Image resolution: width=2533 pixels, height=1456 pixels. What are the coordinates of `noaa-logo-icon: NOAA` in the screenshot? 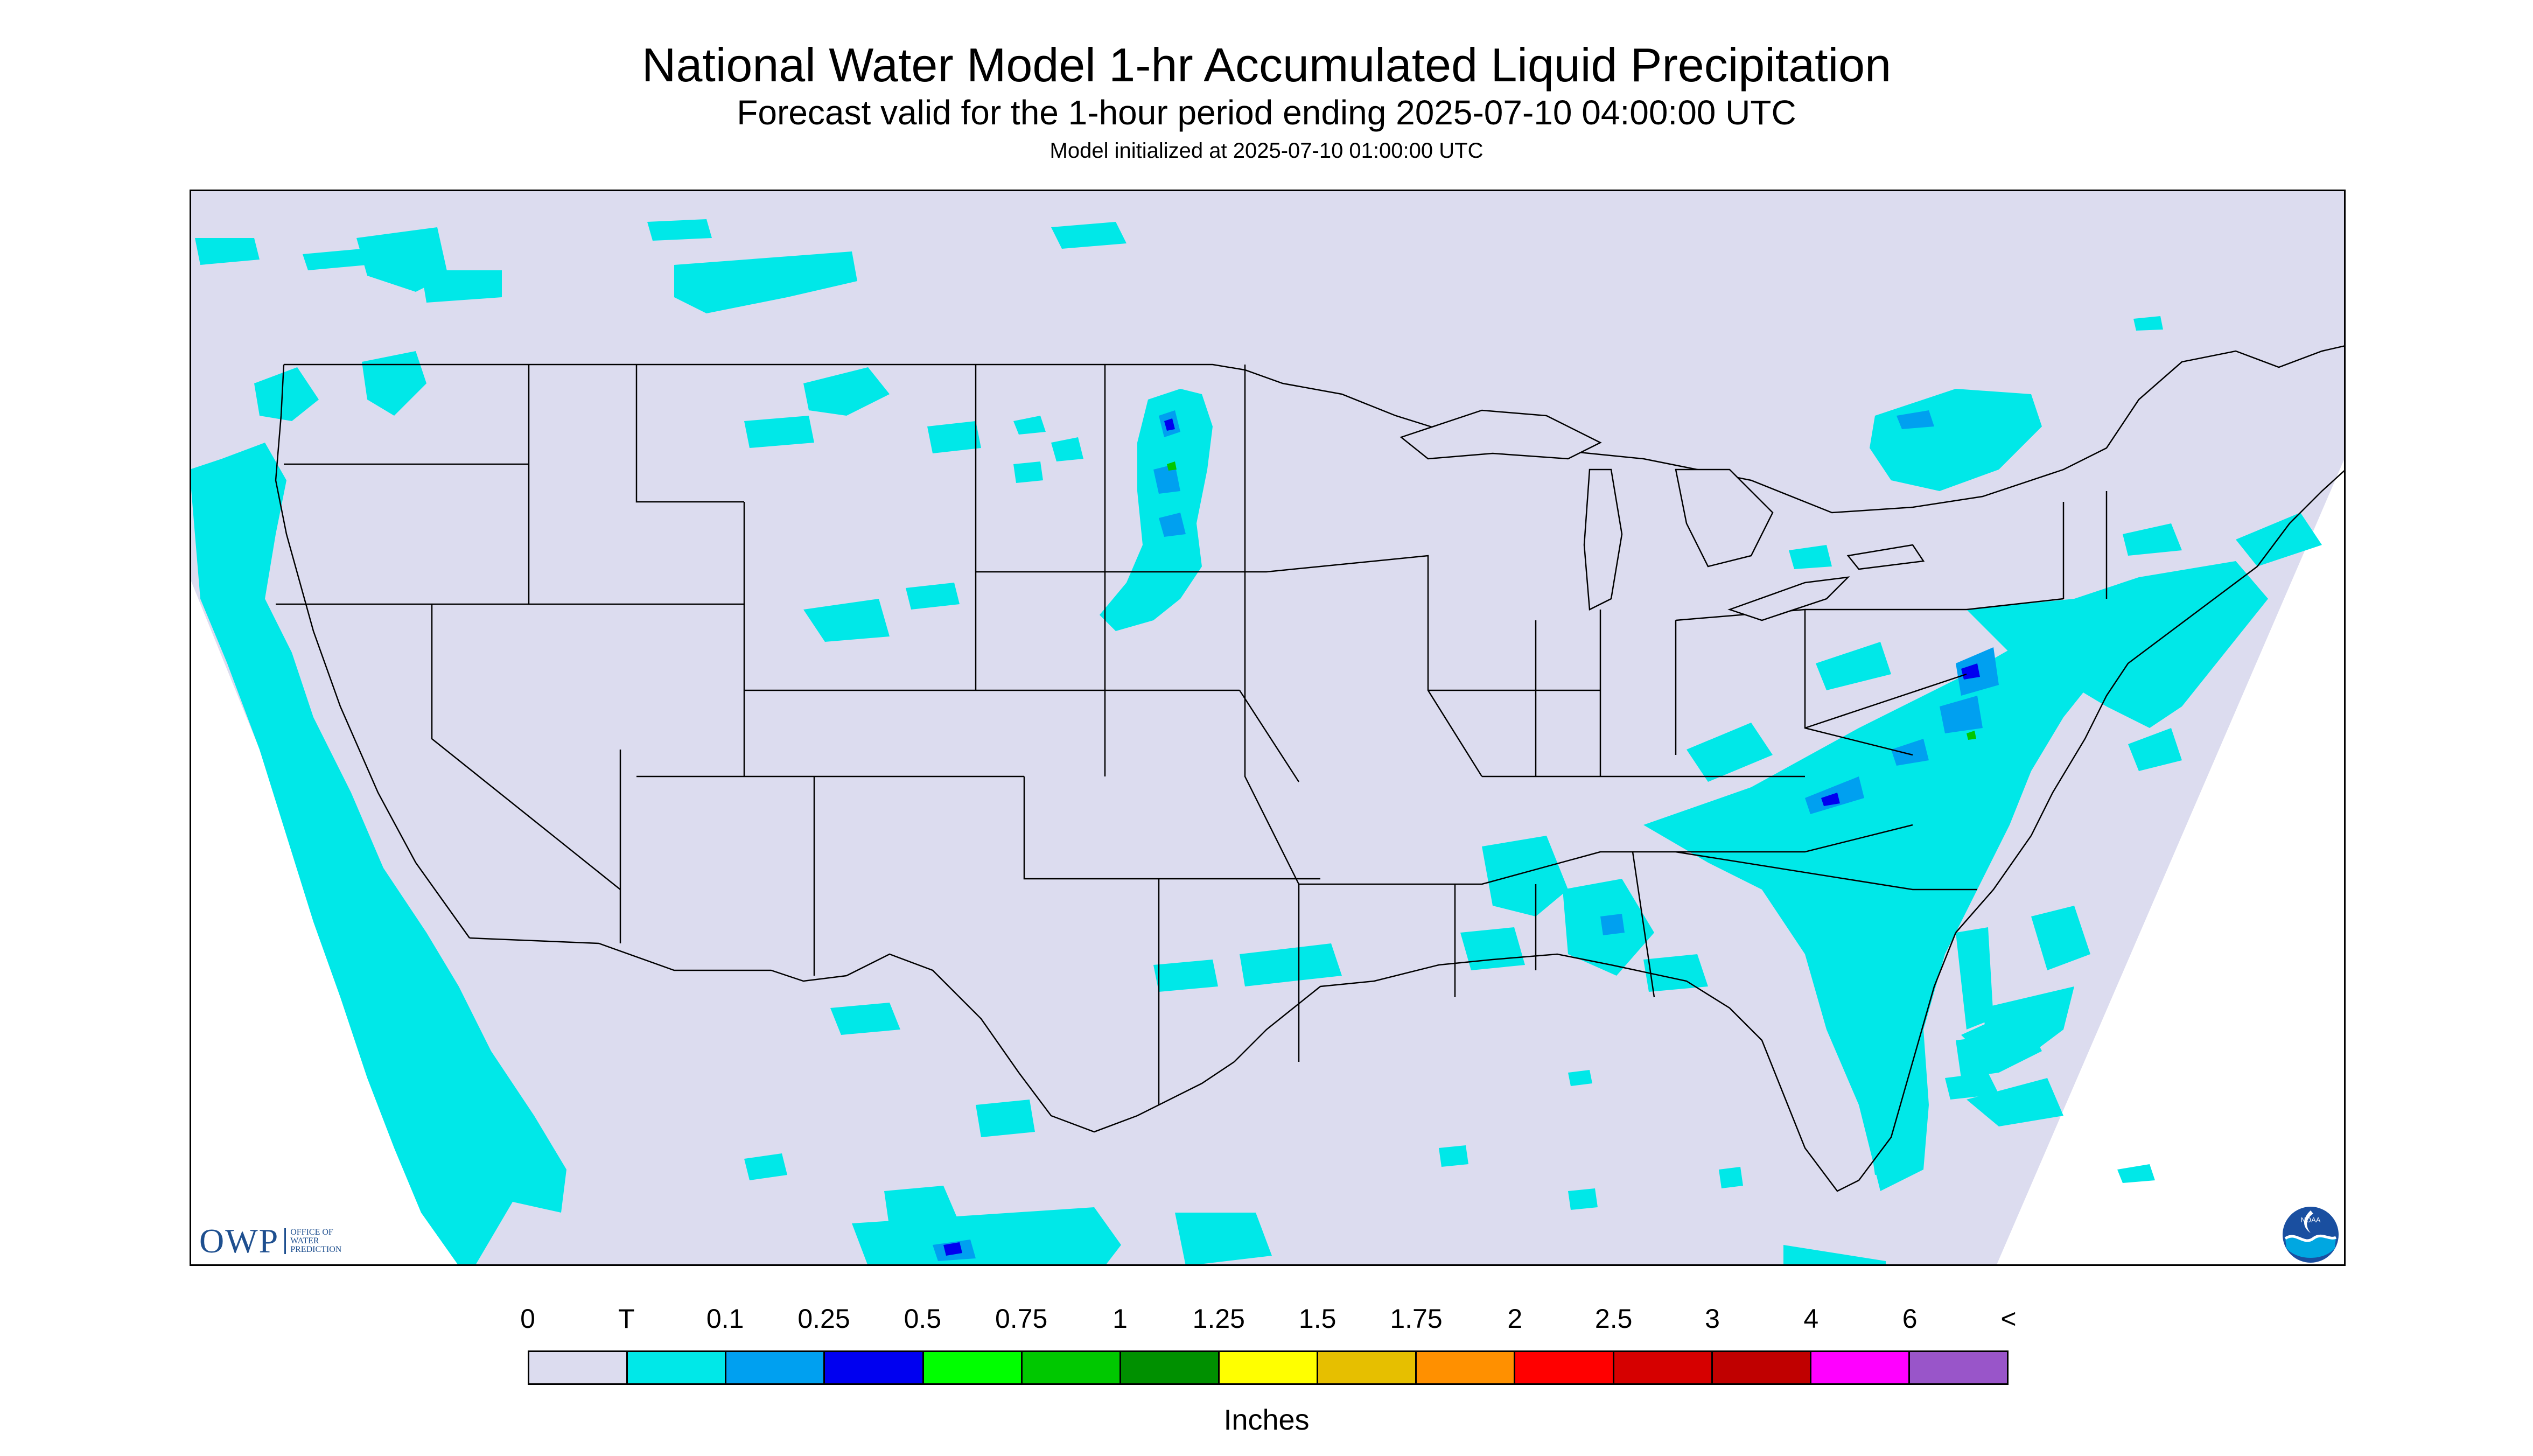 It's located at (2311, 1235).